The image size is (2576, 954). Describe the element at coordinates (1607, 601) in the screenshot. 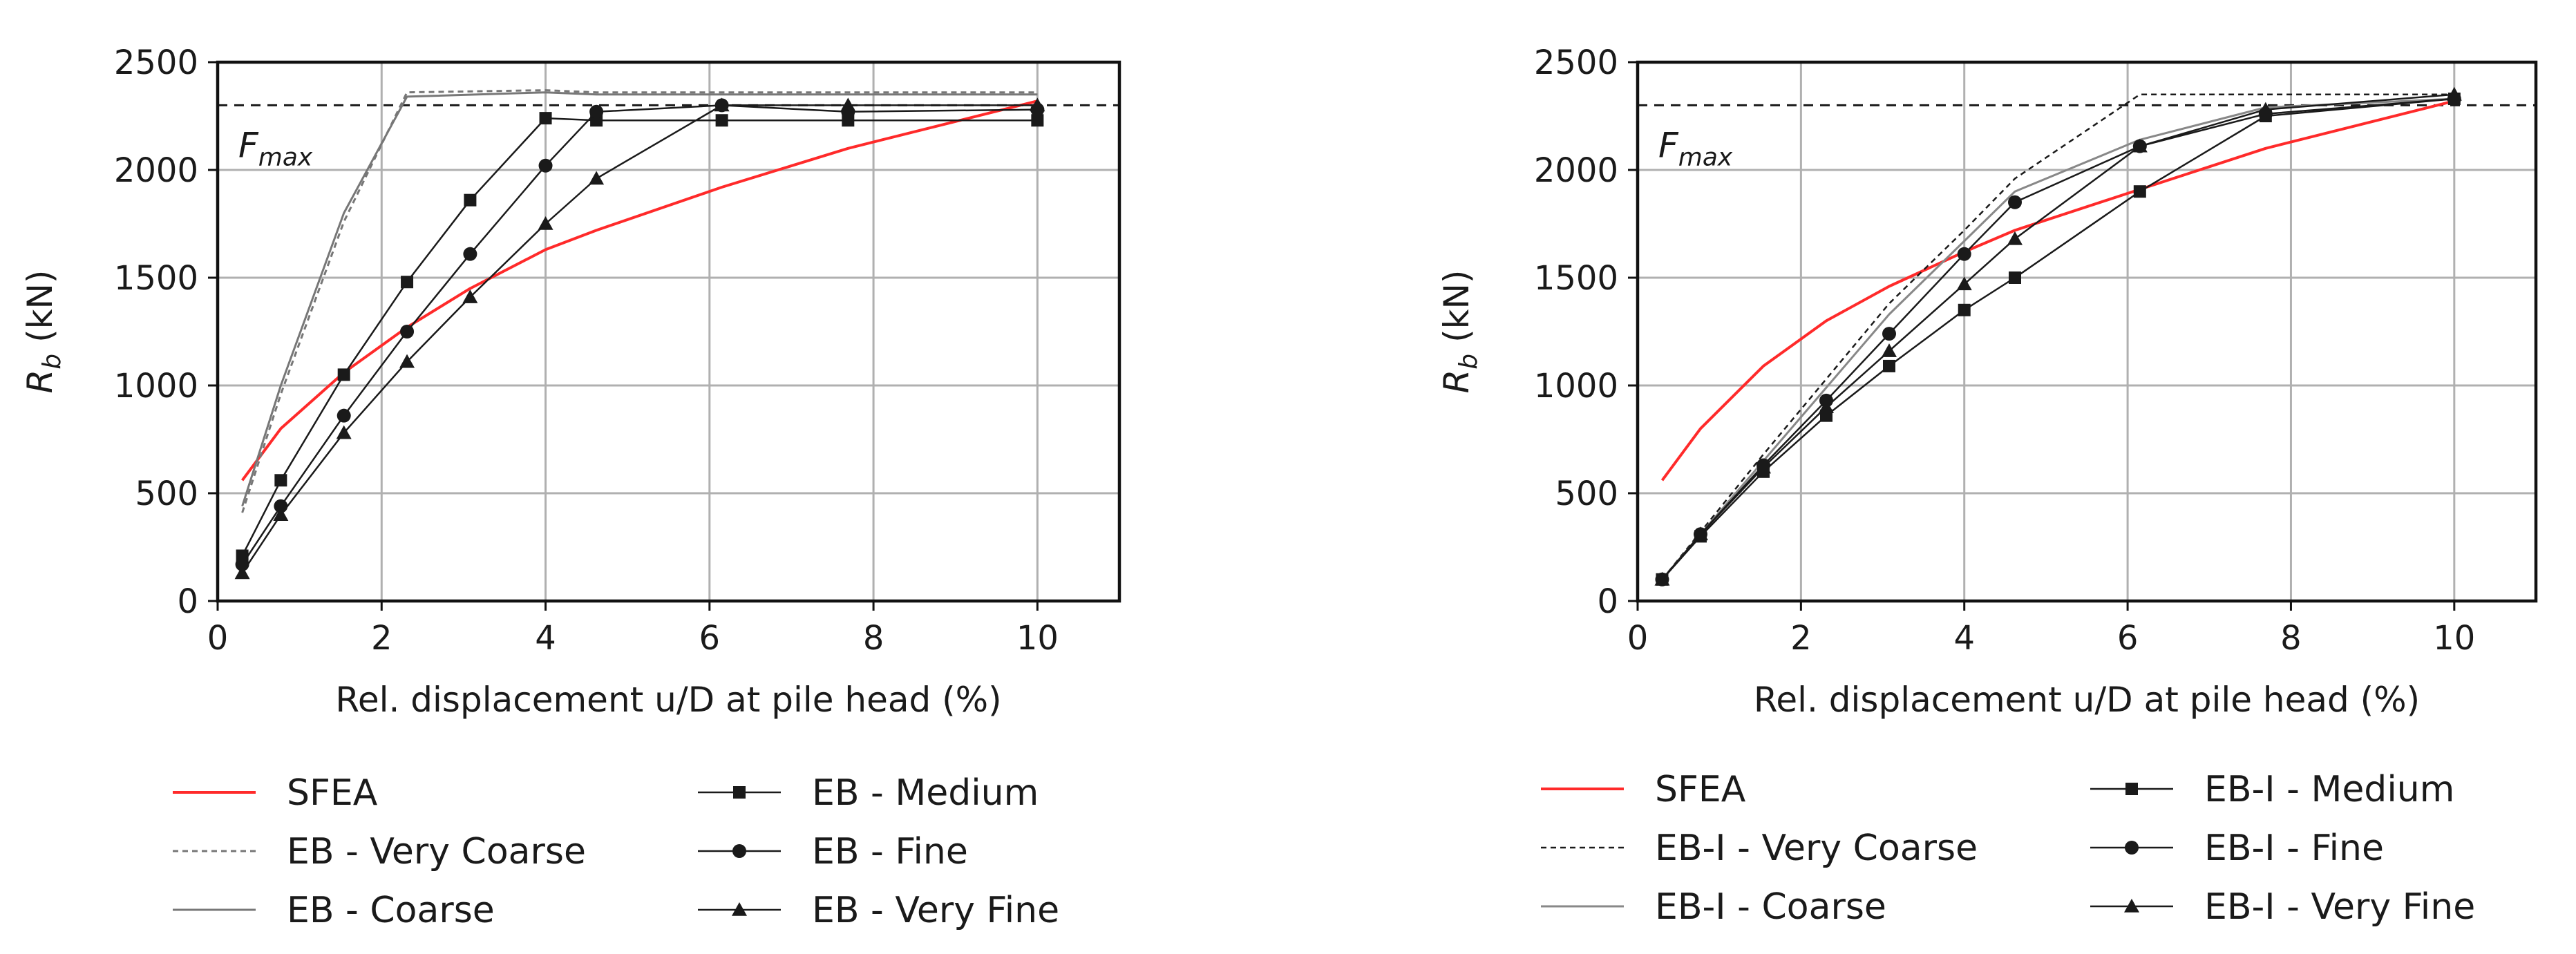

I see `y-tick-label: 0` at that location.